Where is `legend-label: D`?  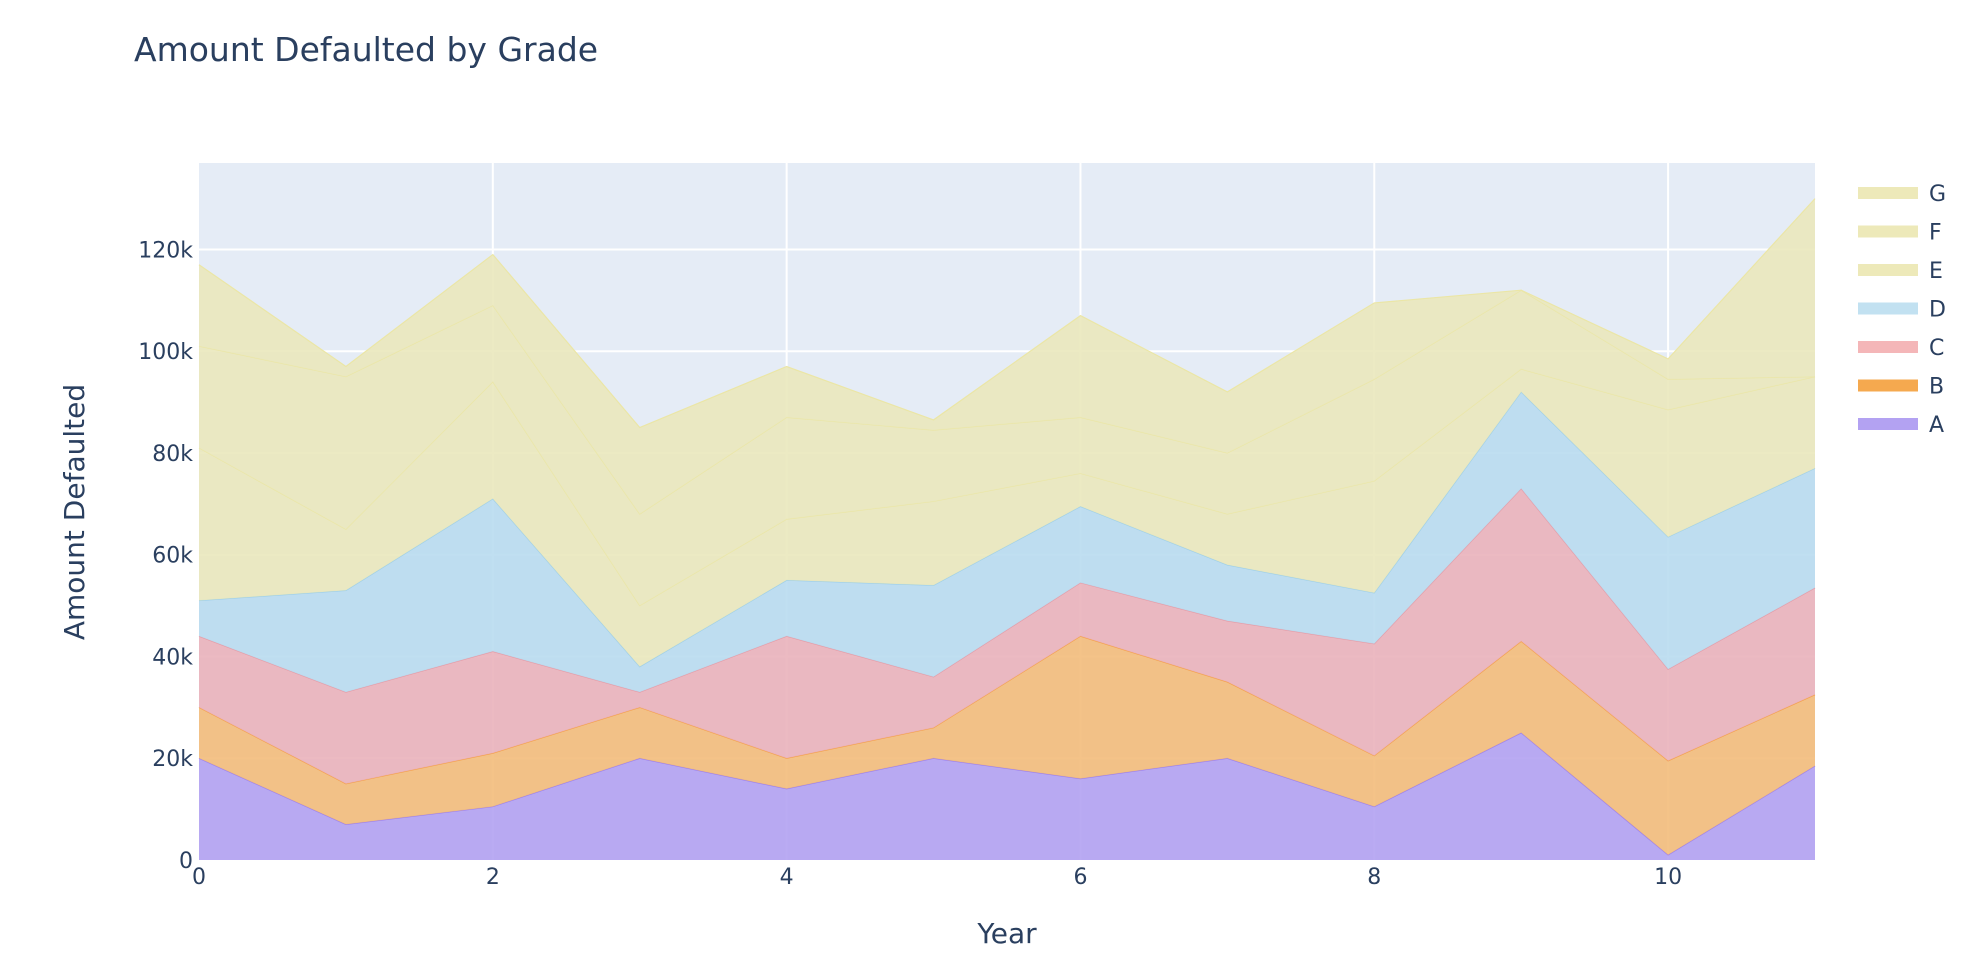
legend-label: D is located at coordinates (1937, 310).